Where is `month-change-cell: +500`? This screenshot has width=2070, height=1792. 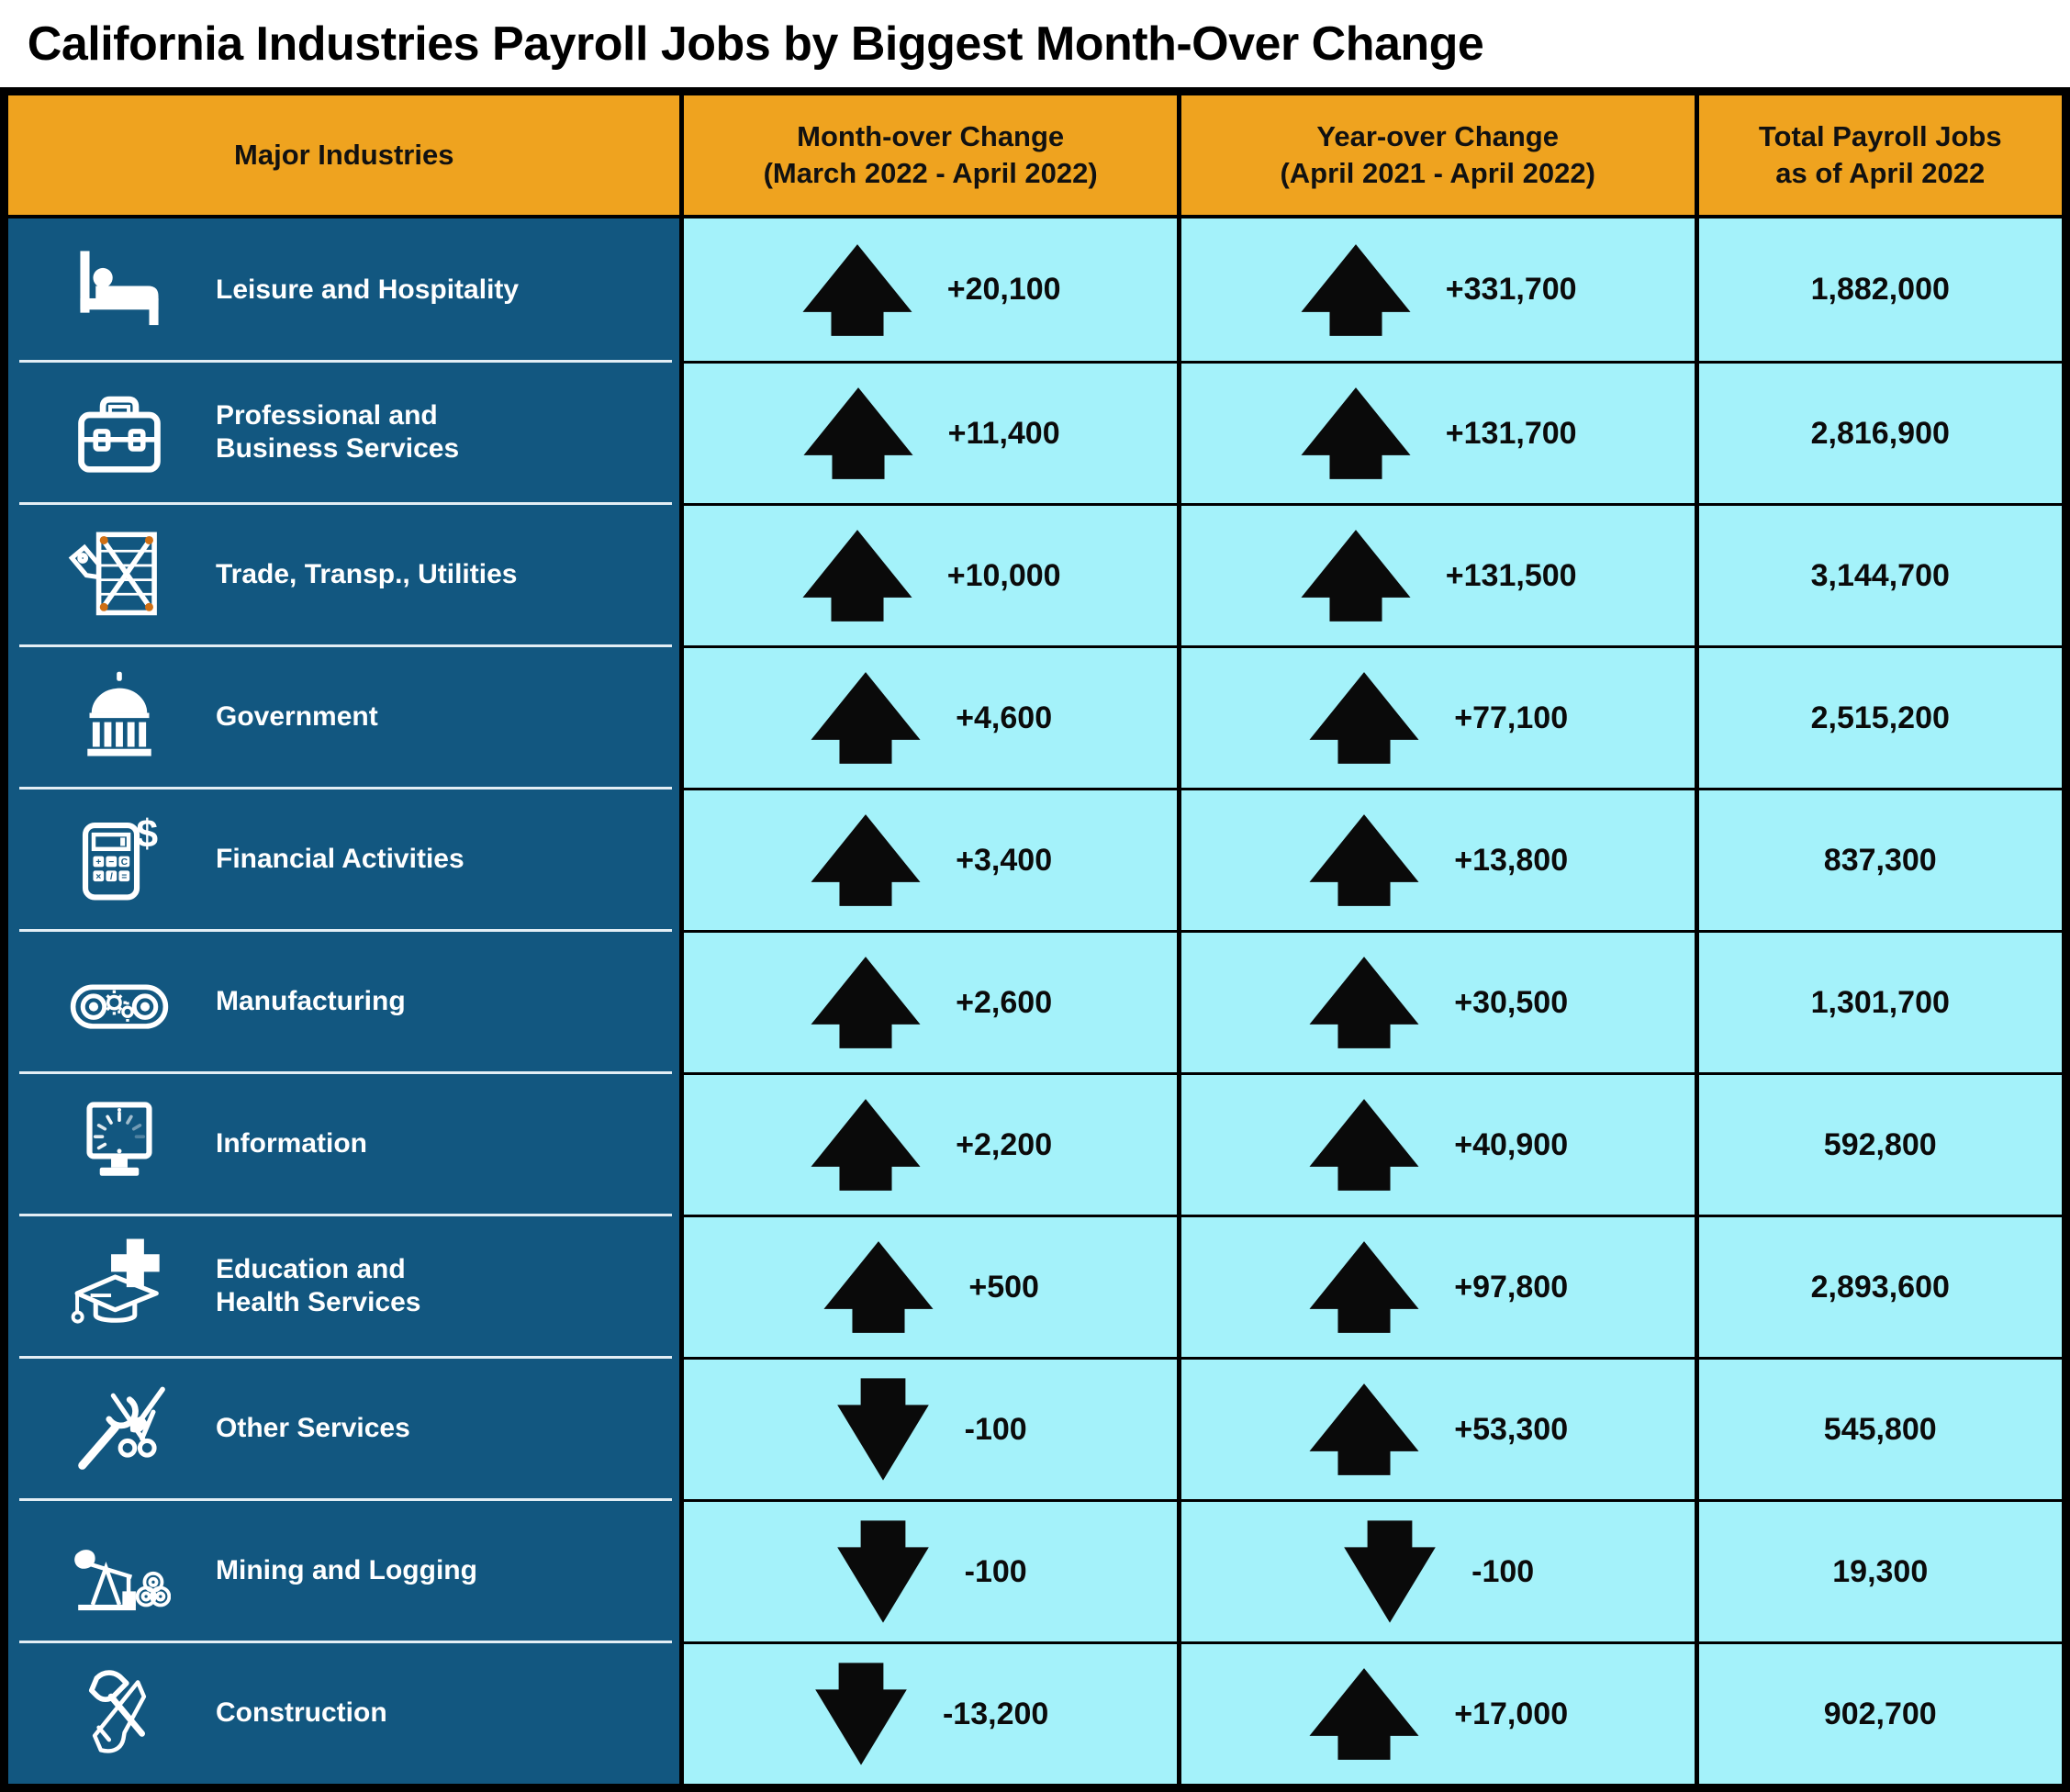
month-change-cell: +500 is located at coordinates (928, 1286).